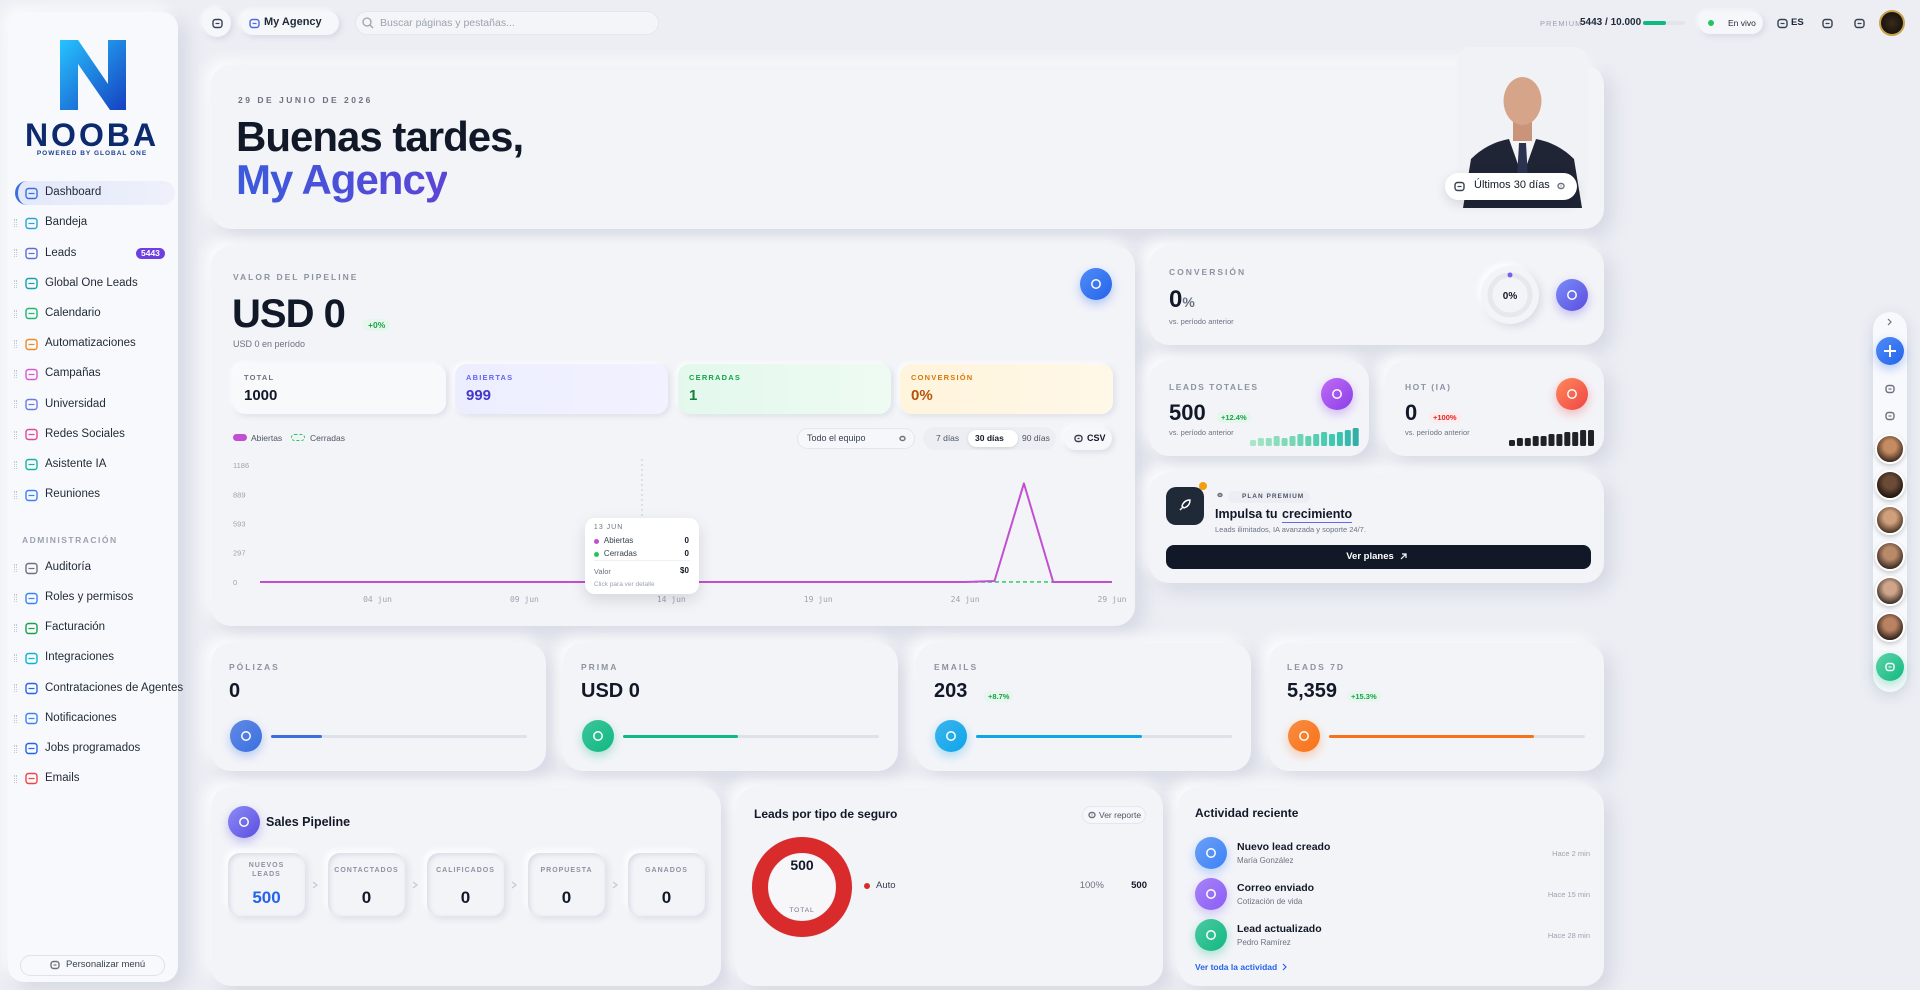  What do you see at coordinates (608, 527) in the screenshot?
I see `tooltip-date: 13 JUN` at bounding box center [608, 527].